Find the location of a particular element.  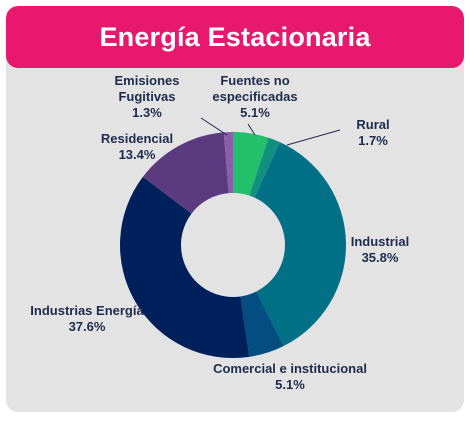

slice-emisiones-fugitivas is located at coordinates (228, 163).